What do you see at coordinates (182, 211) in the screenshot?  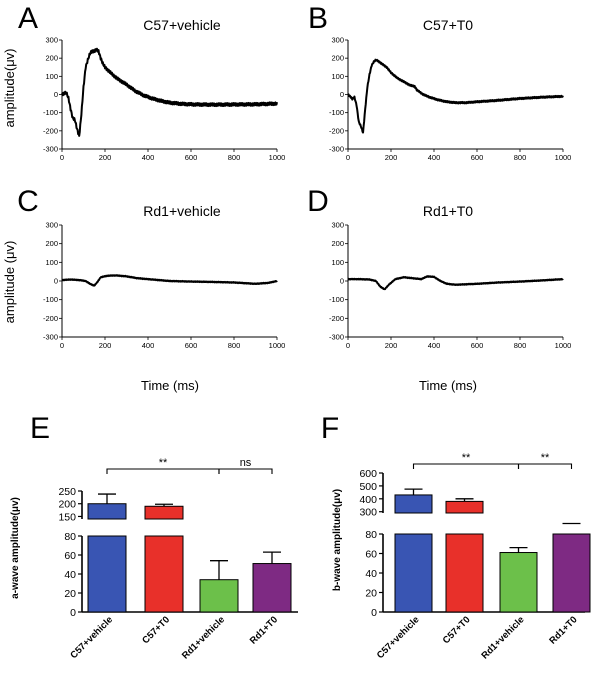 I see `panel-title: Rd1+vehicle` at bounding box center [182, 211].